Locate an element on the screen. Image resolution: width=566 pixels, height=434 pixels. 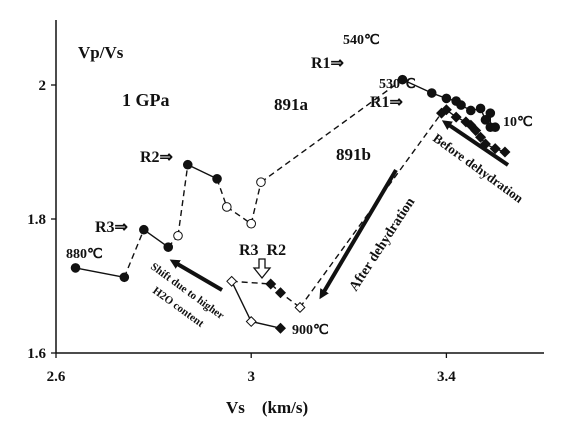
r3-r2-arrow is located at coordinates (262, 269).